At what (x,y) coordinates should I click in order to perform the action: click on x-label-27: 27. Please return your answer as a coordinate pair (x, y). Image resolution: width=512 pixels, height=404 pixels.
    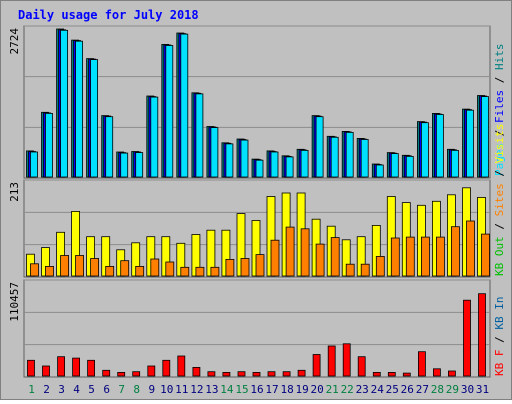
    Looking at the image, I should click on (422, 389).